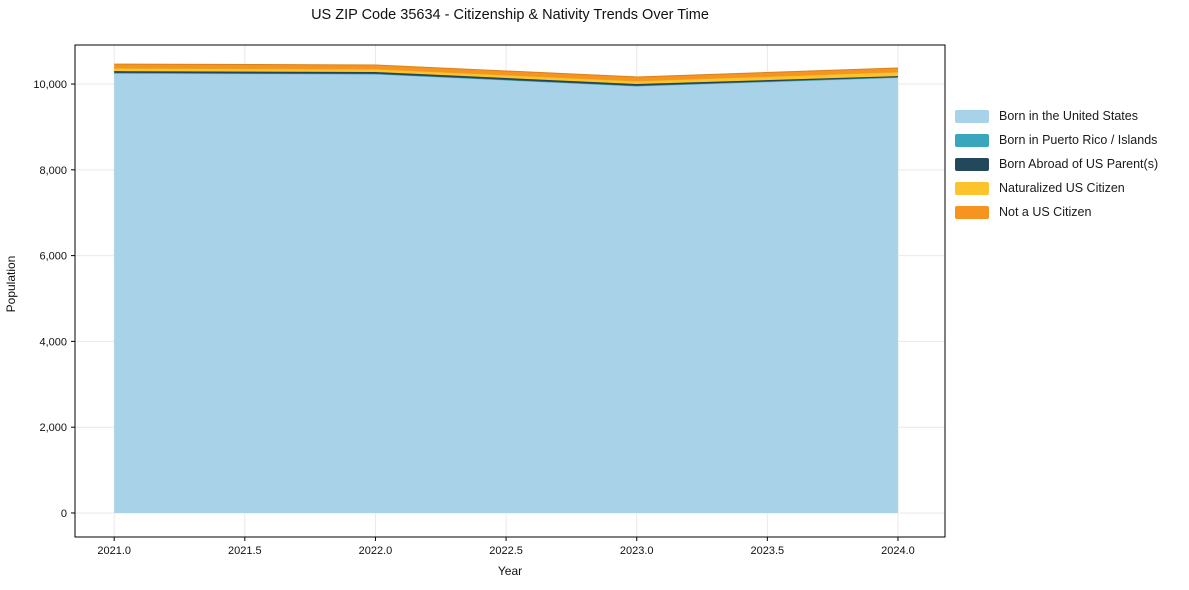 The height and width of the screenshot is (590, 1189). What do you see at coordinates (1068, 116) in the screenshot?
I see `legend-label: Born in the United States` at bounding box center [1068, 116].